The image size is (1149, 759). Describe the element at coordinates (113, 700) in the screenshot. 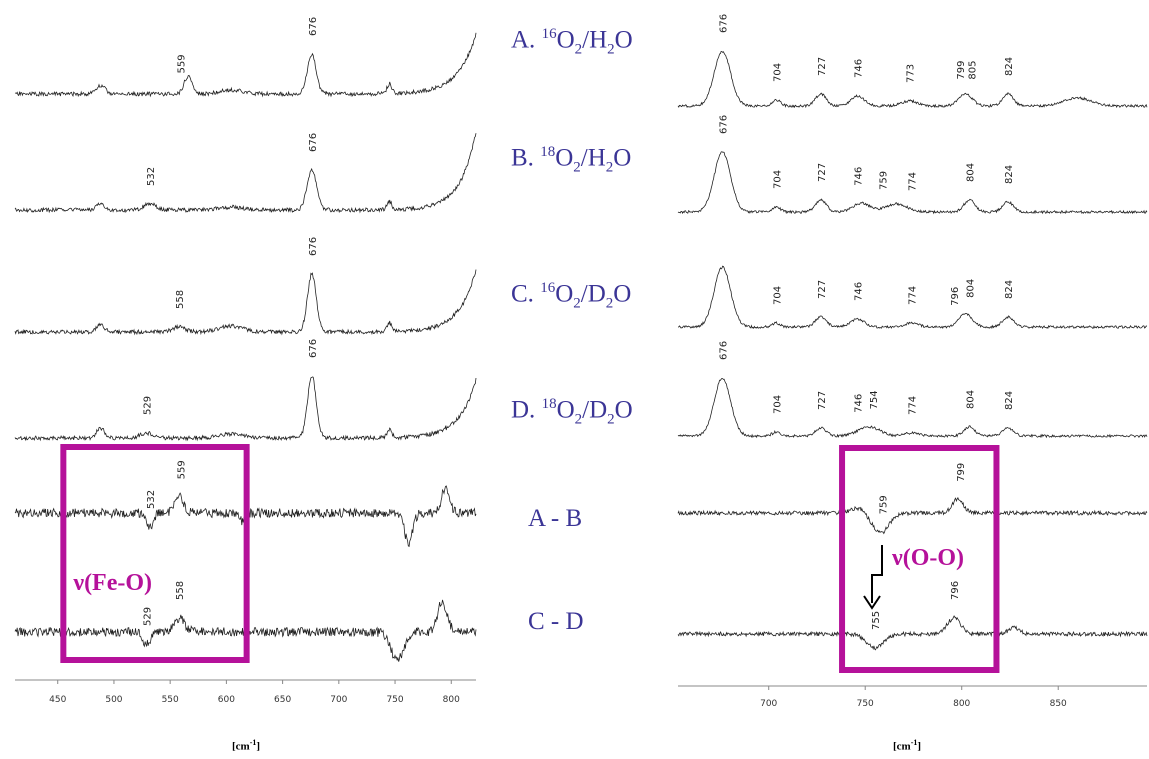

I see `x-tick-label-500: 500` at that location.